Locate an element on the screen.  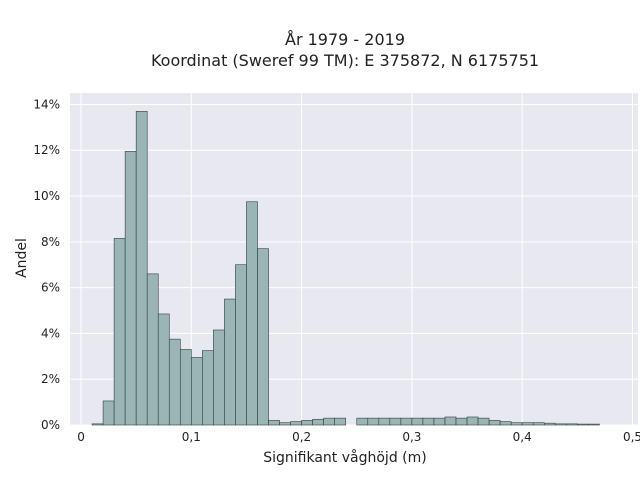
x-tick-label: 0 is located at coordinates (81, 437).